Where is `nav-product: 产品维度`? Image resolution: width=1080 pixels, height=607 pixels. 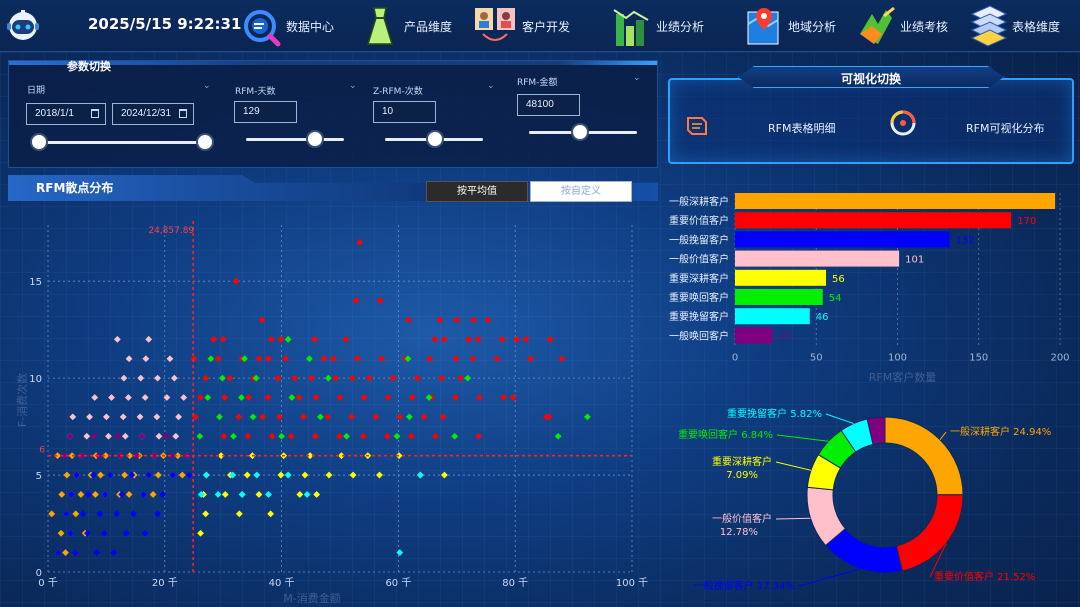 nav-product: 产品维度 is located at coordinates (406, 26).